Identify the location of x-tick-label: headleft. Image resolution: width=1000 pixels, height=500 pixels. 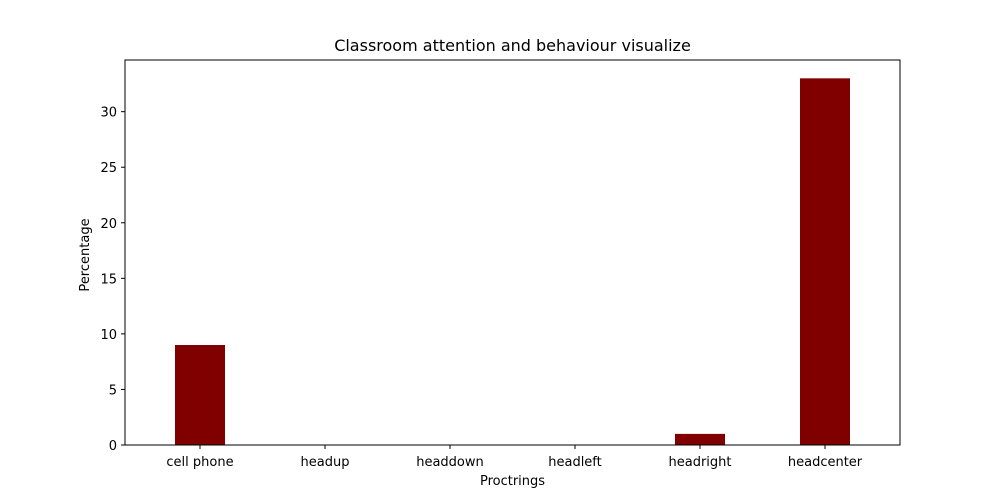
(575, 462).